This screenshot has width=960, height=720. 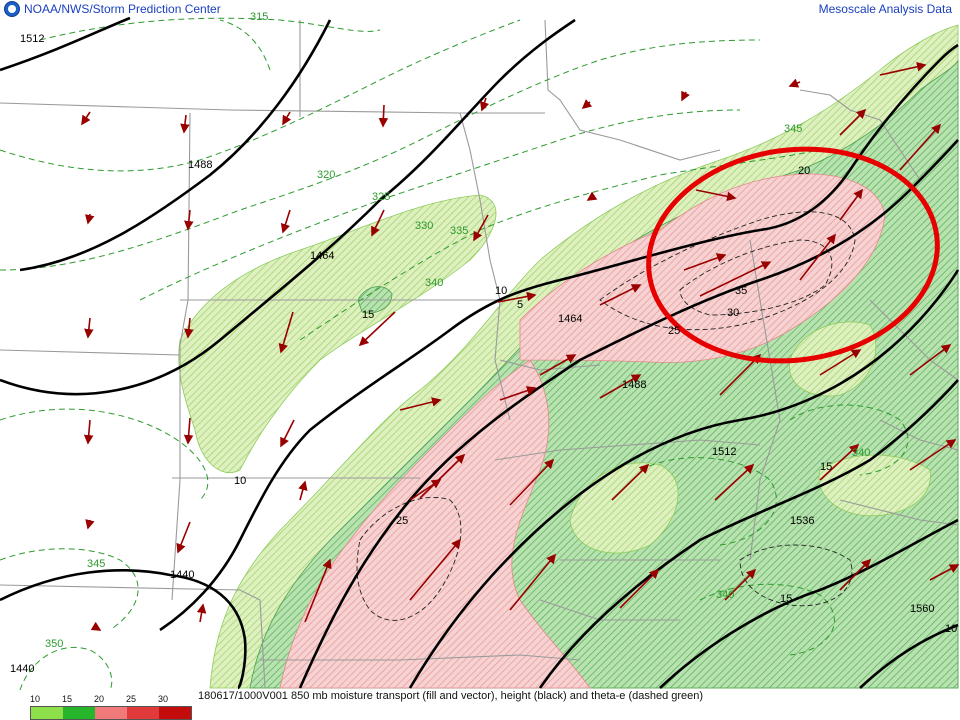 I want to click on header-agency: NOAA/NWS/Storm Prediction Center, so click(x=112, y=9).